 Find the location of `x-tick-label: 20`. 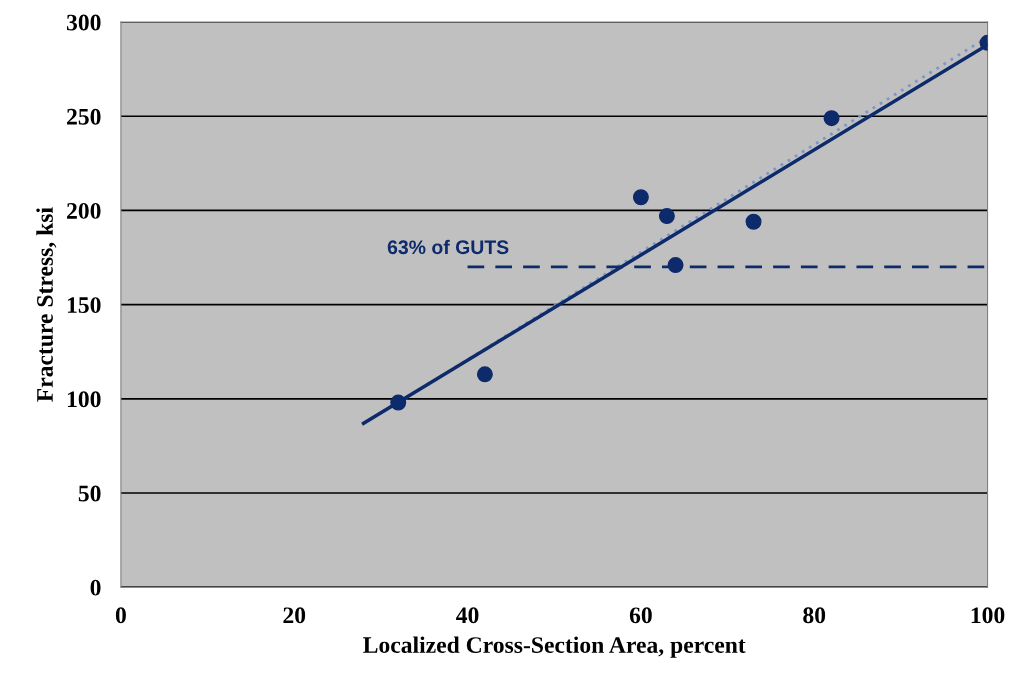

x-tick-label: 20 is located at coordinates (294, 615).